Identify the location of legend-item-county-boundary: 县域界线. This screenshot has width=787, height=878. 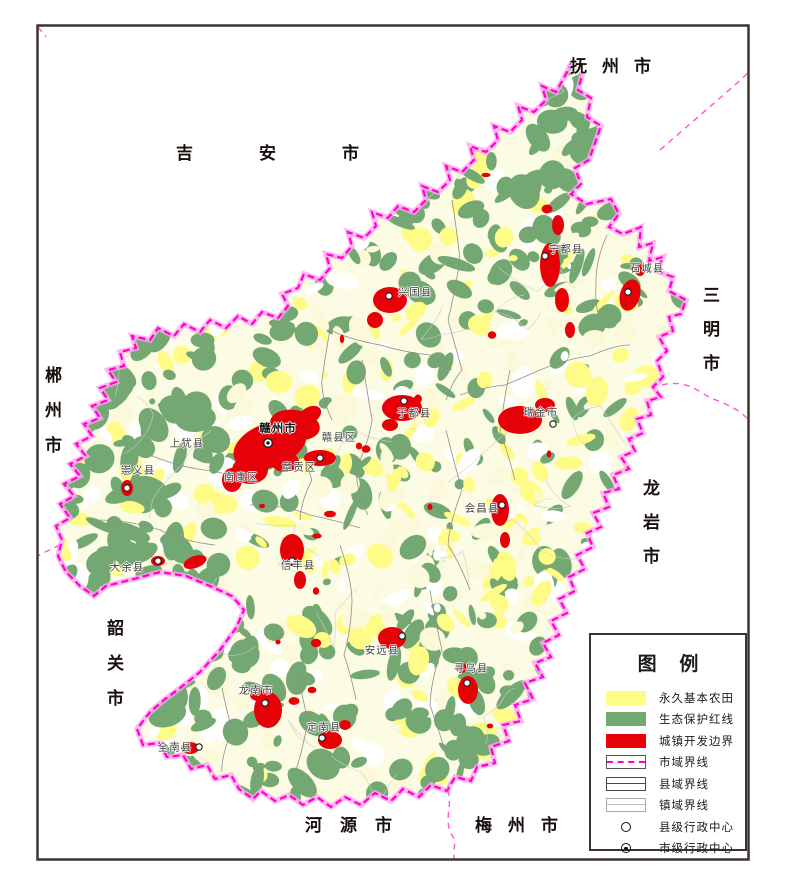
(668, 784).